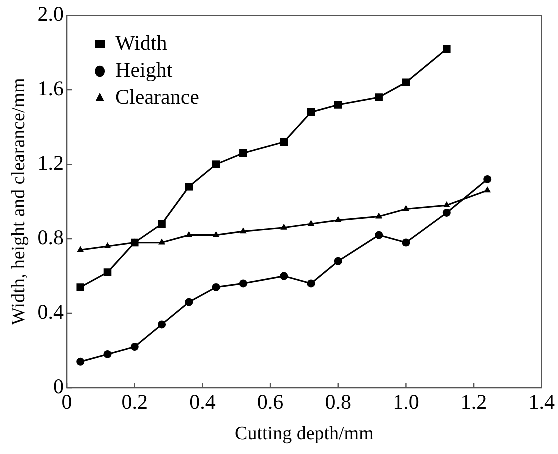  What do you see at coordinates (51, 312) in the screenshot?
I see `y-tick-label: 0.4` at bounding box center [51, 312].